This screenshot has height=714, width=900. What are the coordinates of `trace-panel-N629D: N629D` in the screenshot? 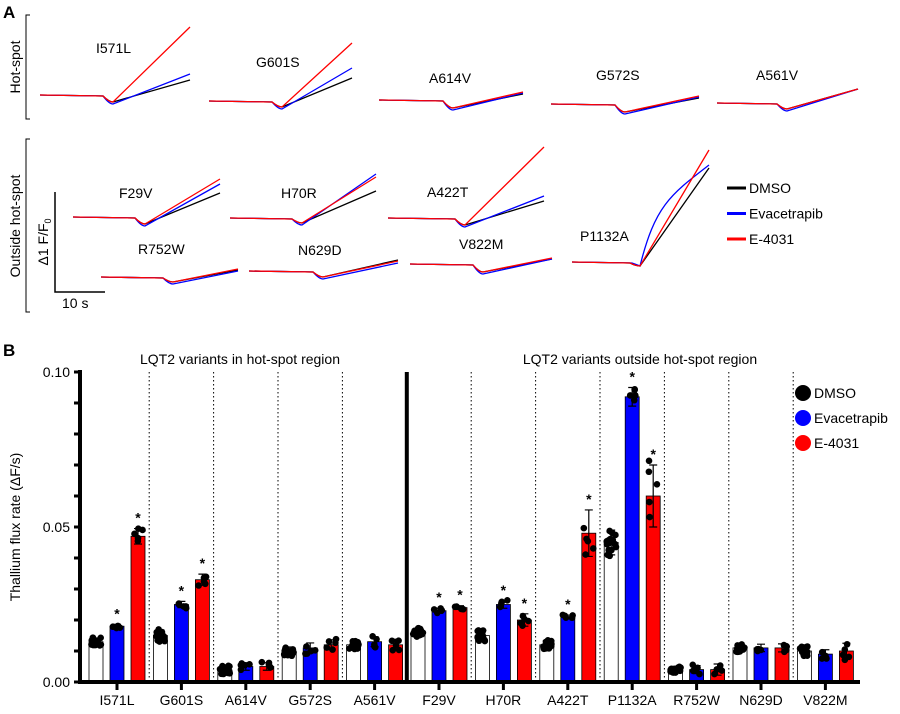 It's located at (323, 261).